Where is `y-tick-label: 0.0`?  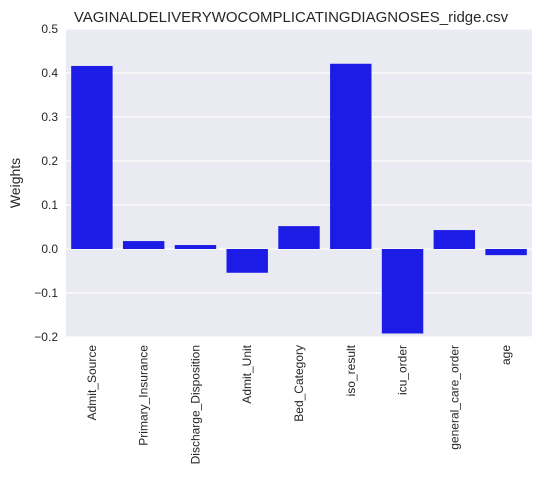 y-tick-label: 0.0 is located at coordinates (49, 249).